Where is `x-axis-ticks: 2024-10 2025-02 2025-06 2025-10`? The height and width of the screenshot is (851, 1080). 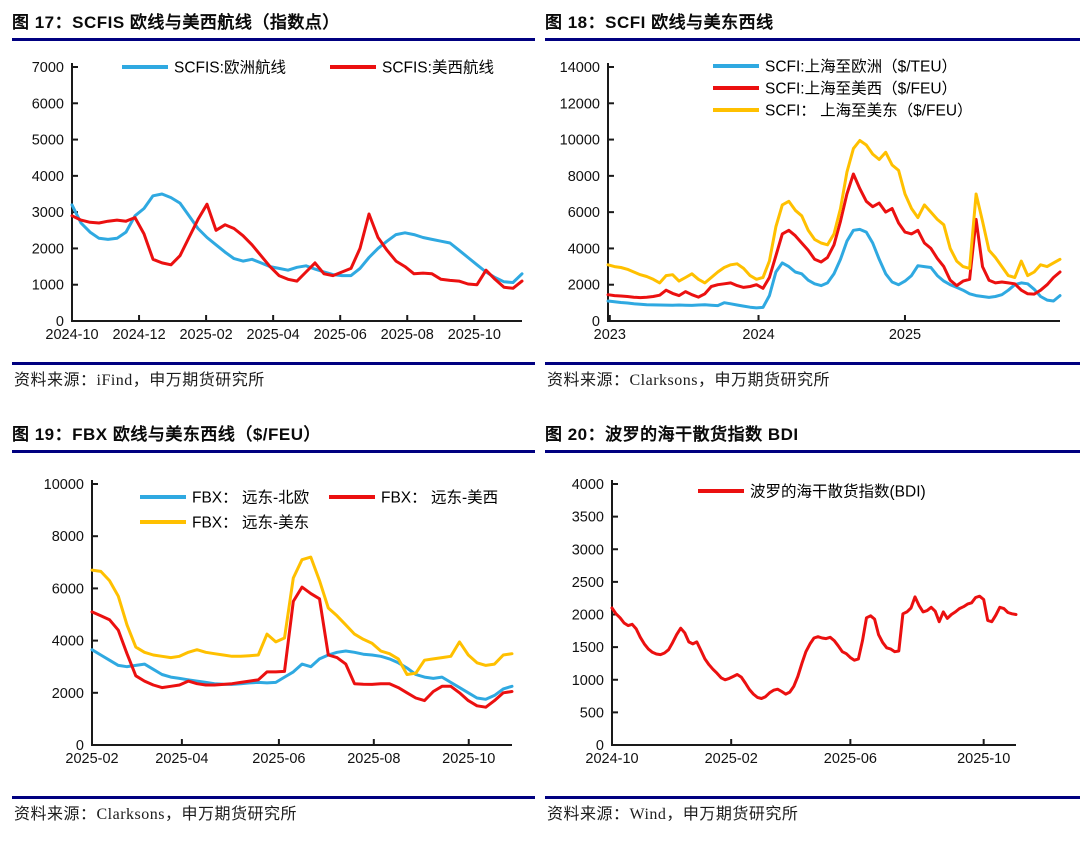
x-axis-ticks: 2024-10 2025-02 2025-06 2025-10 is located at coordinates (797, 753).